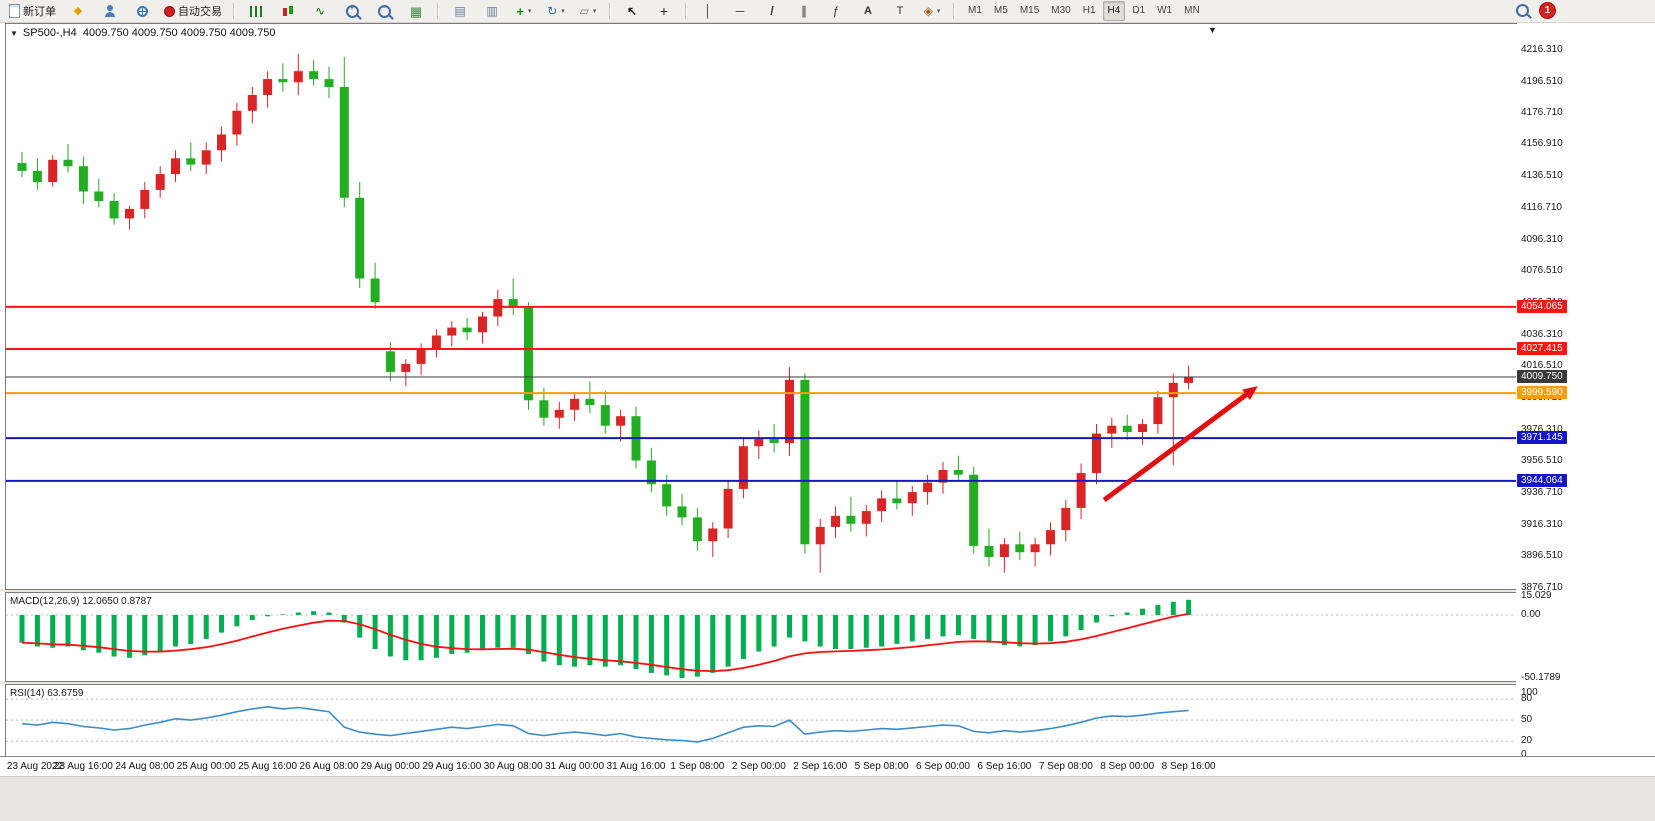  I want to click on chart-shift-marker: ▼, so click(1212, 30).